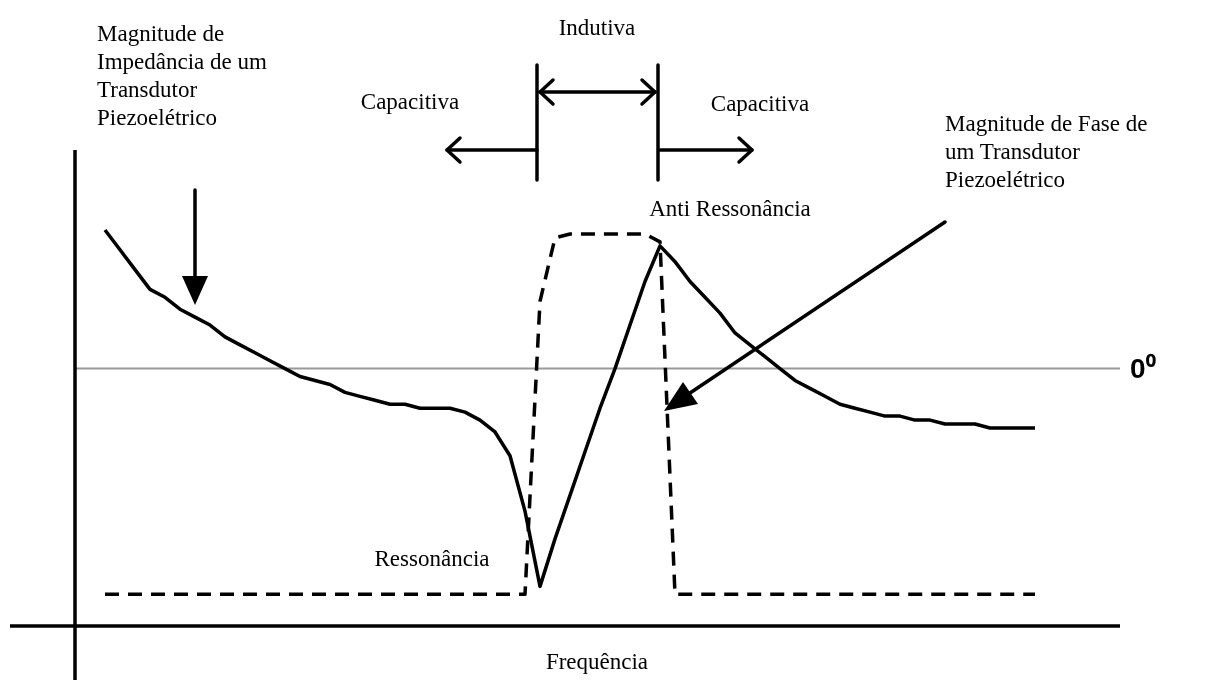  I want to click on ref-line-label: 0⁰, so click(1143, 369).